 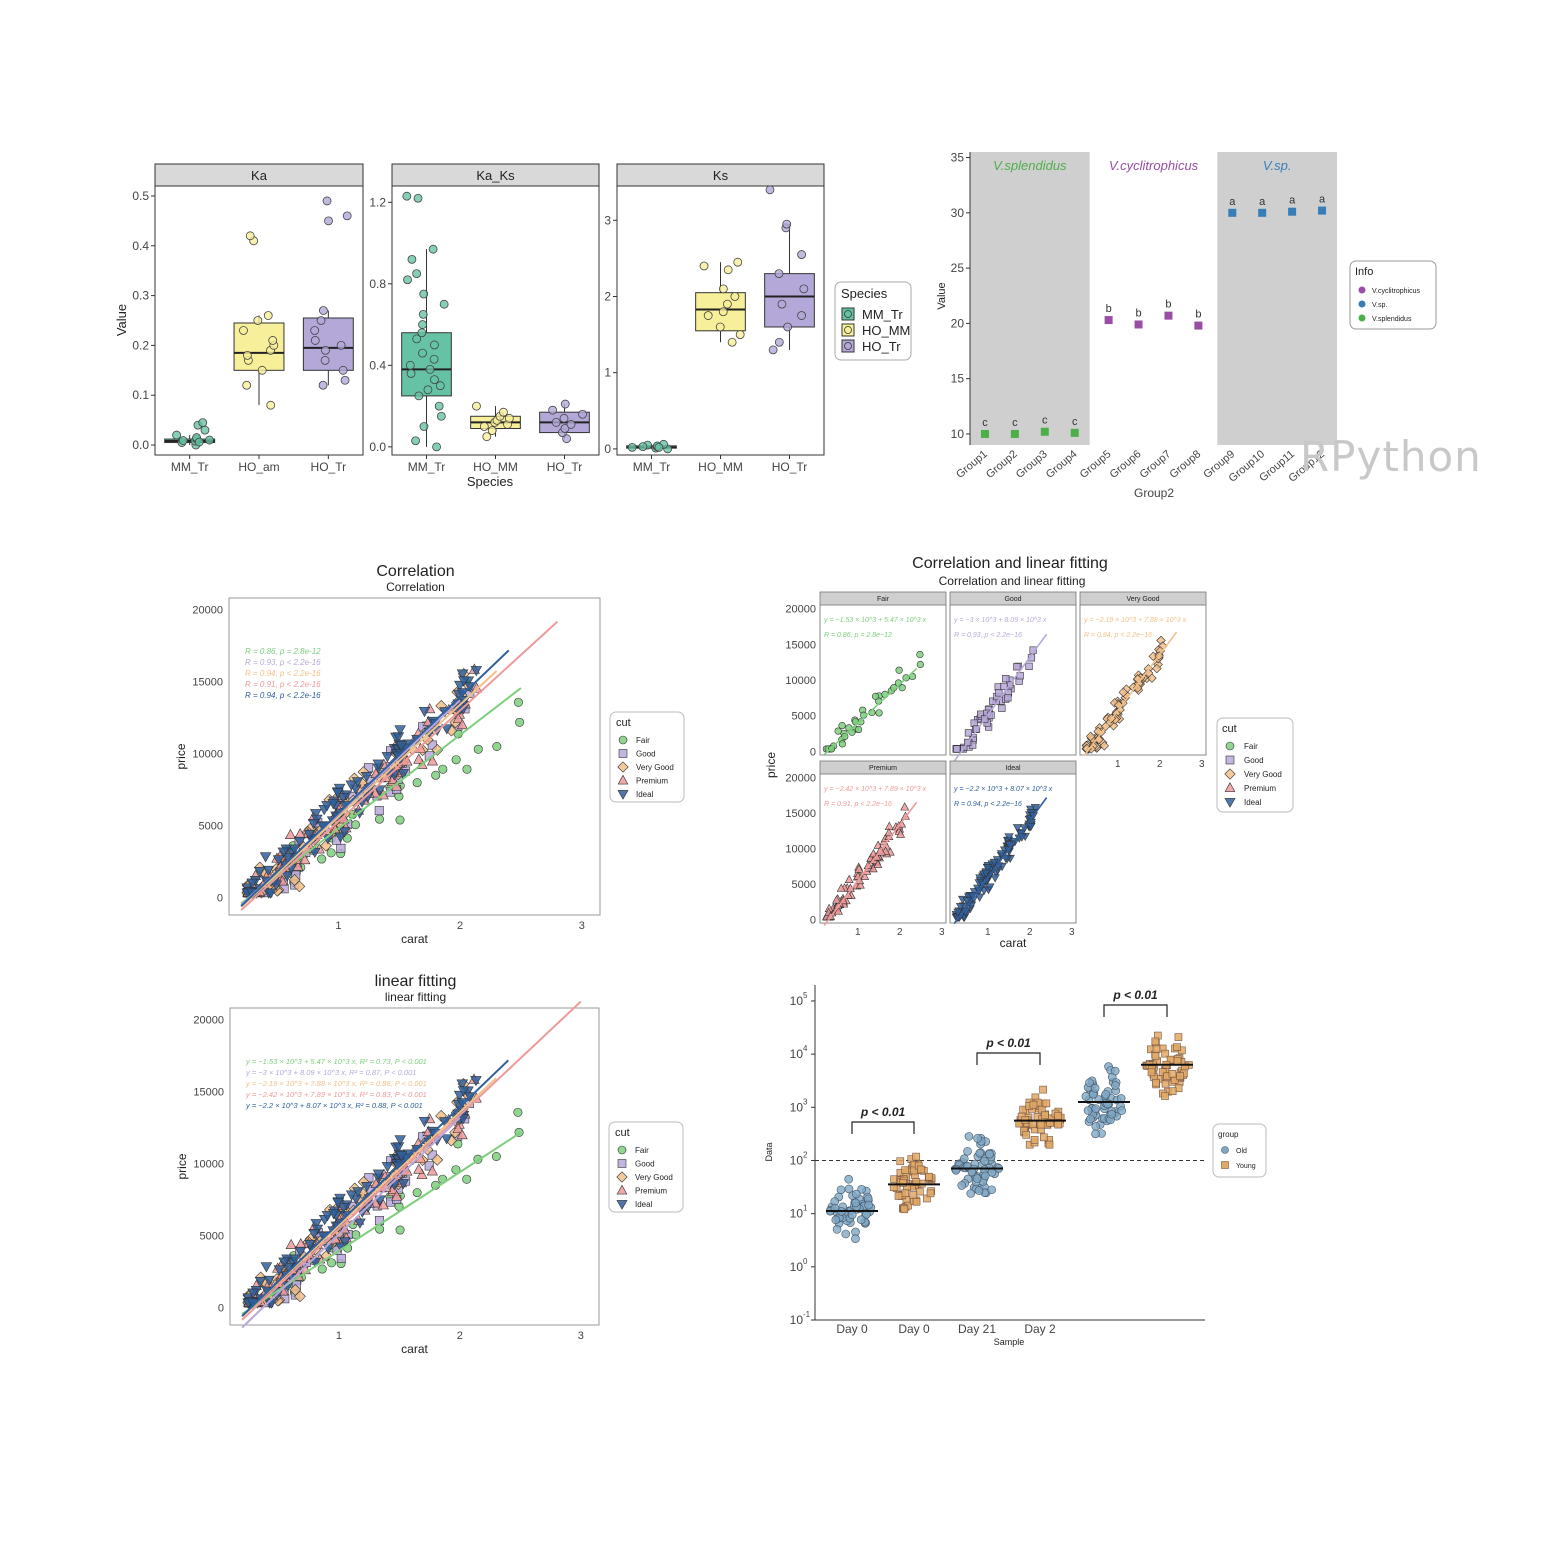 I want to click on legend-label: MM_Tr, so click(x=882, y=314).